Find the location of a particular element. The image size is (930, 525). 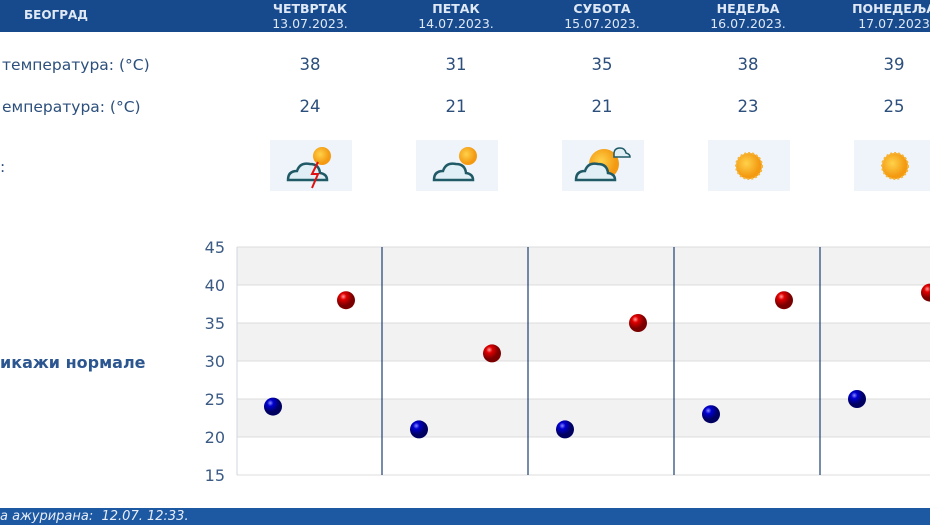

min-temp-value: 23 is located at coordinates (748, 106).